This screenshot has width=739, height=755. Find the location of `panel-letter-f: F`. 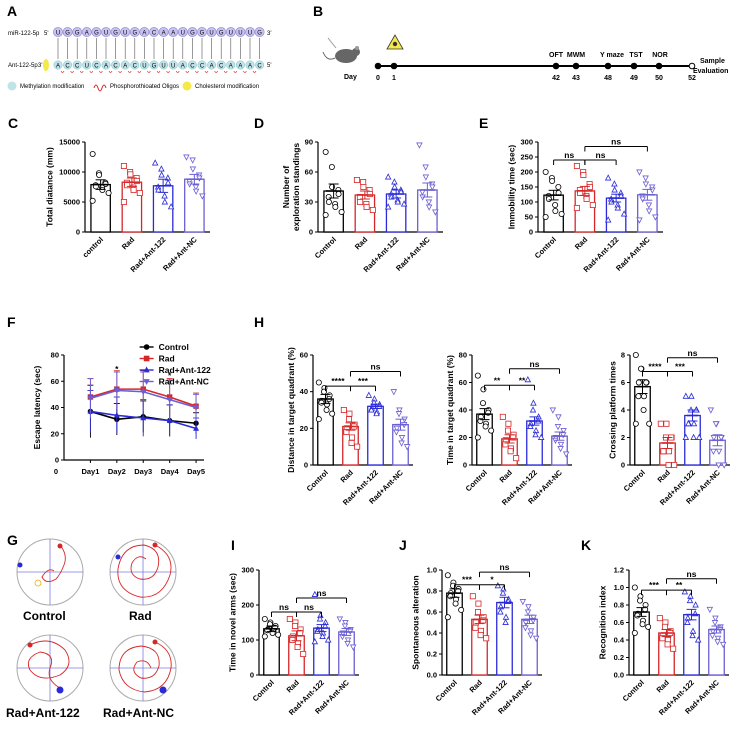

panel-letter-f: F is located at coordinates (11, 322).